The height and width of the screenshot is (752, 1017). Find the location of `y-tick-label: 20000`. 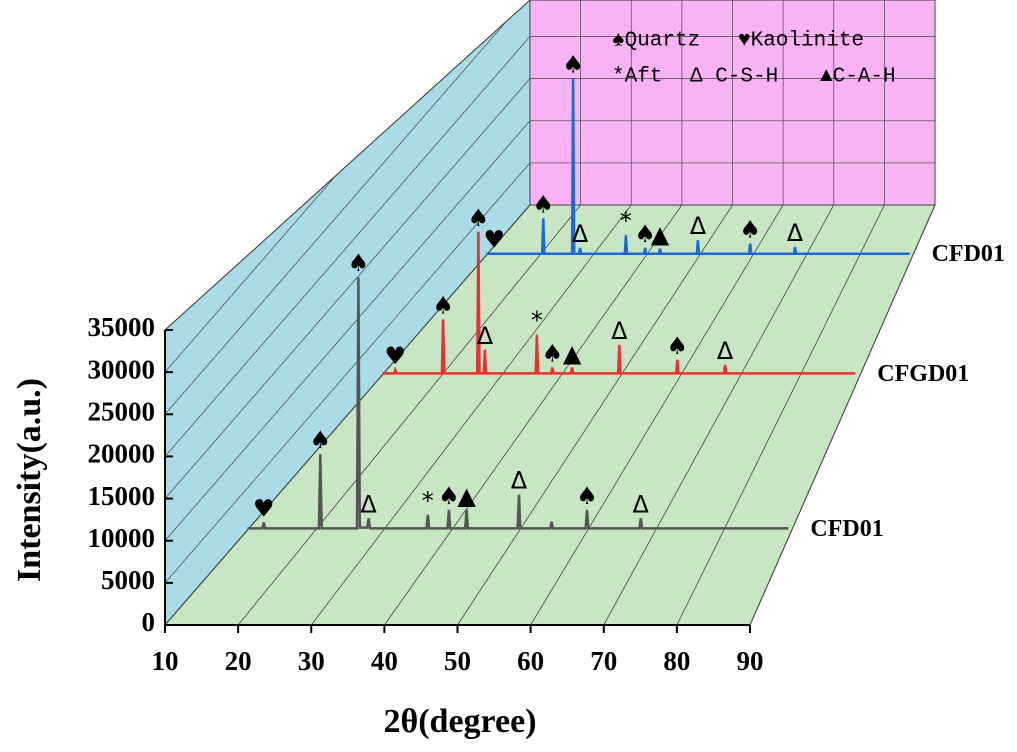

y-tick-label: 20000 is located at coordinates (122, 454).